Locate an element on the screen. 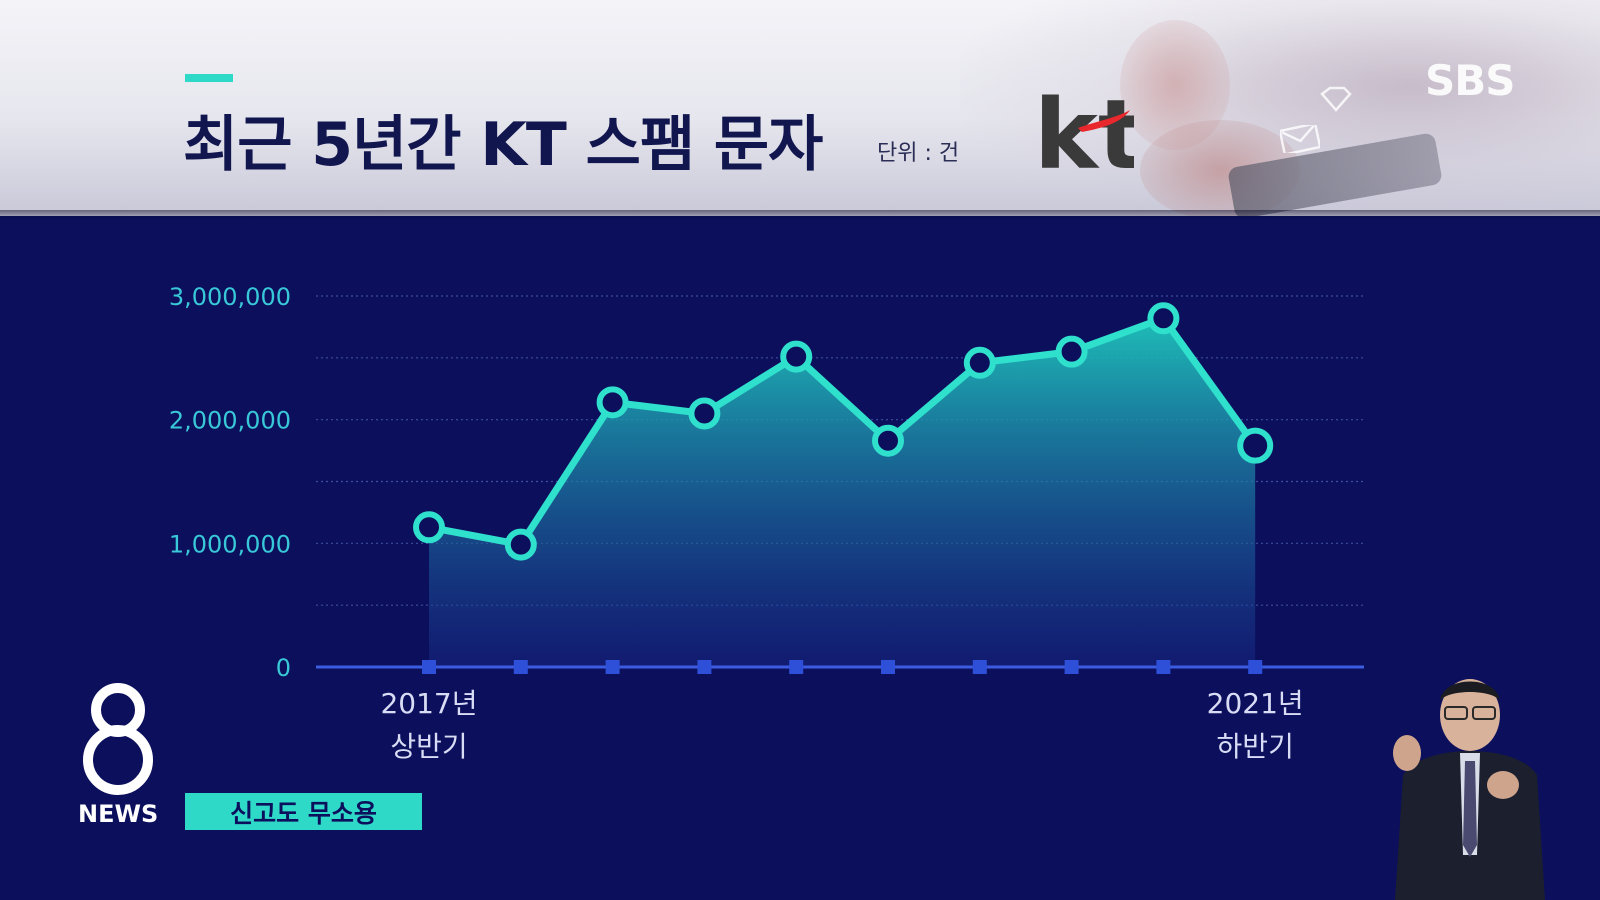  diamond-icon is located at coordinates (1336, 99).